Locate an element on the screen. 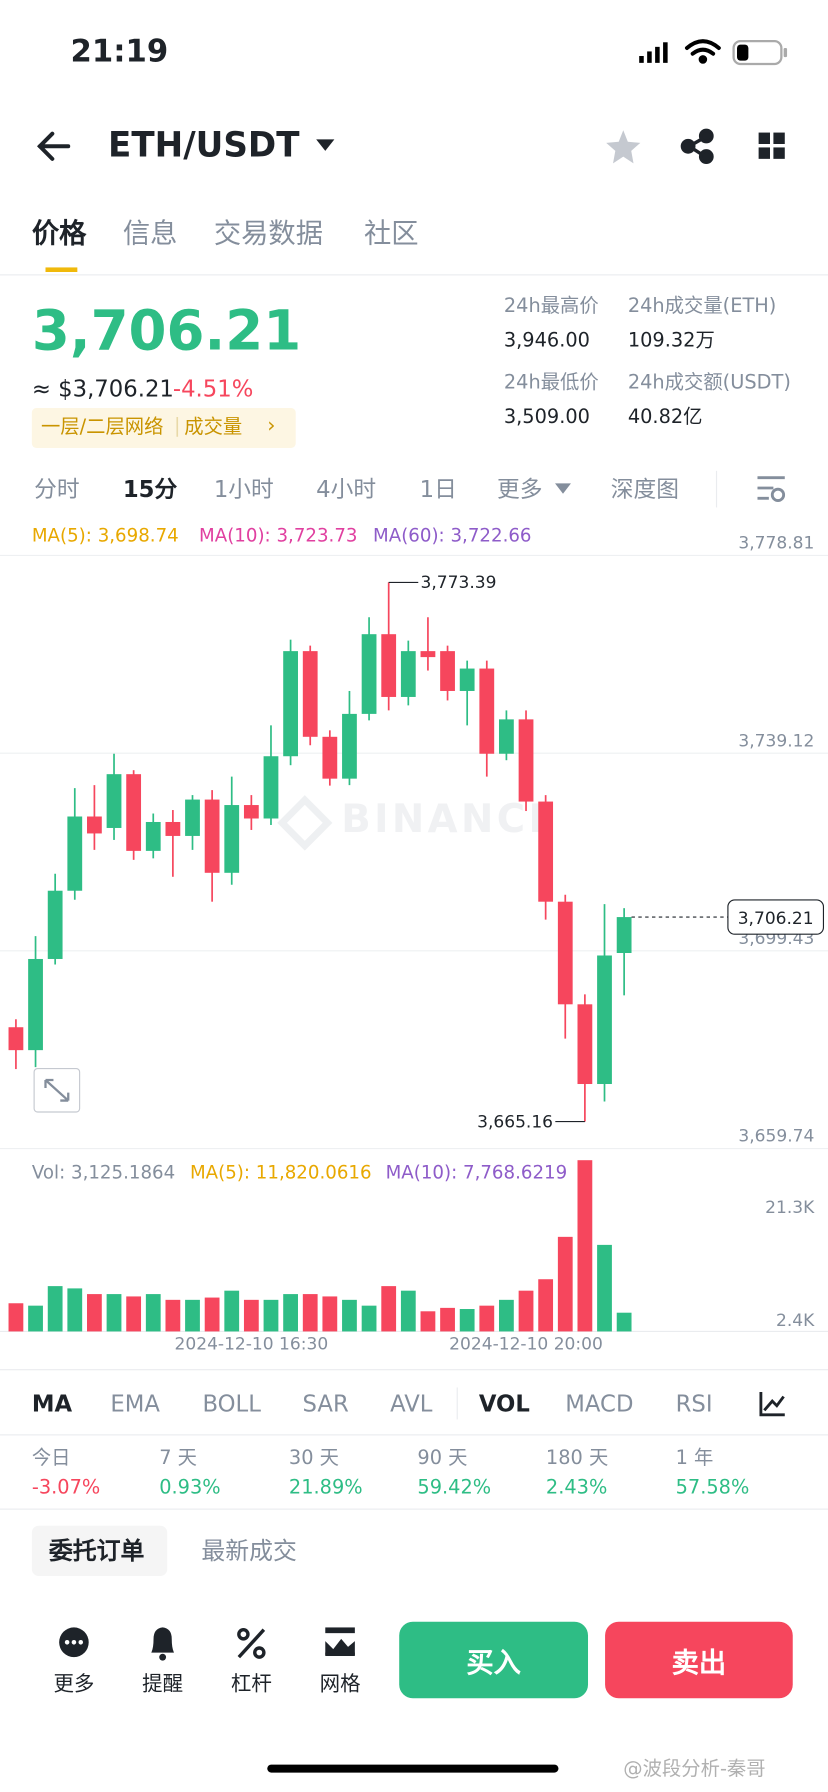  fullscreen-icon is located at coordinates (57, 1090).